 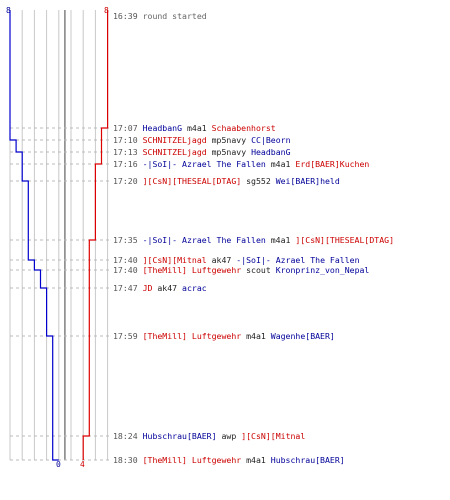 I want to click on kill-event: 17:13 SCHNITZELjagd mp5navy HeadbanG, so click(x=202, y=152).